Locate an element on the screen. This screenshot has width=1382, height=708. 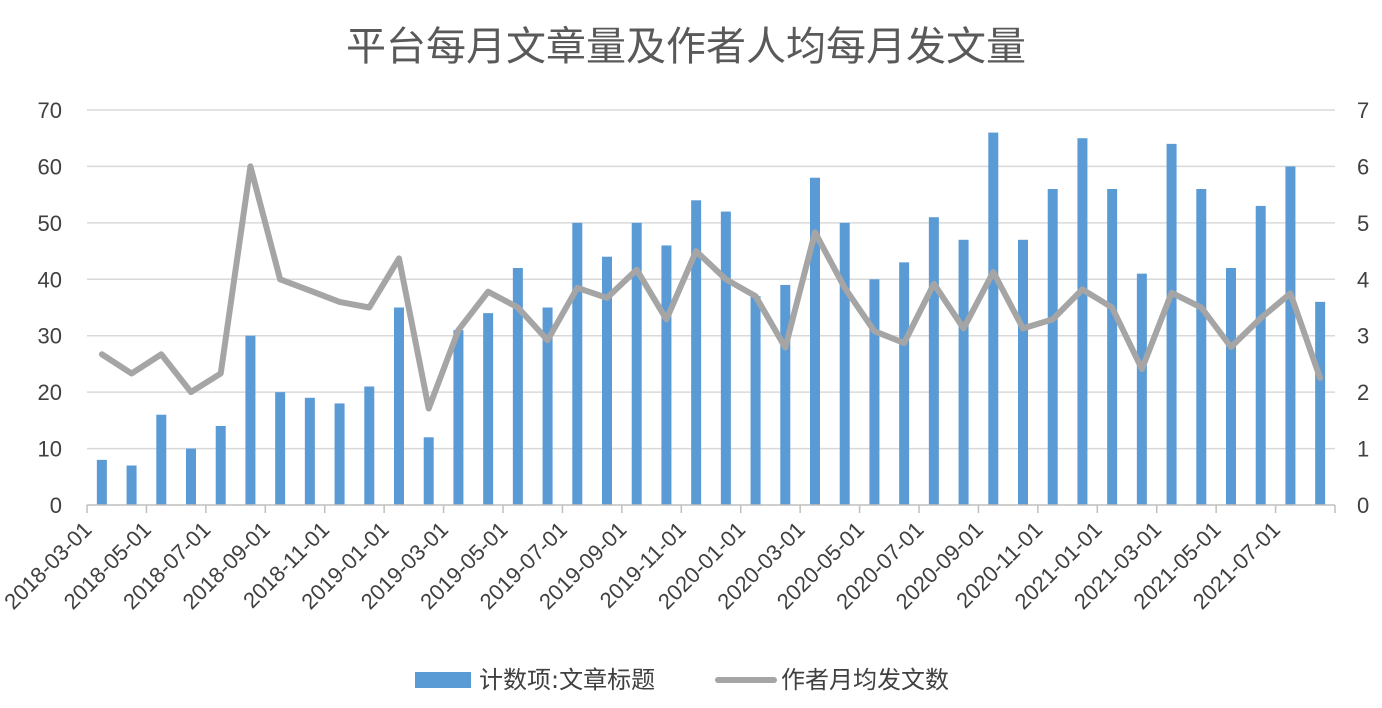
chart-title: 平台每月文章量及作者人均每月发文量 is located at coordinates (686, 47).